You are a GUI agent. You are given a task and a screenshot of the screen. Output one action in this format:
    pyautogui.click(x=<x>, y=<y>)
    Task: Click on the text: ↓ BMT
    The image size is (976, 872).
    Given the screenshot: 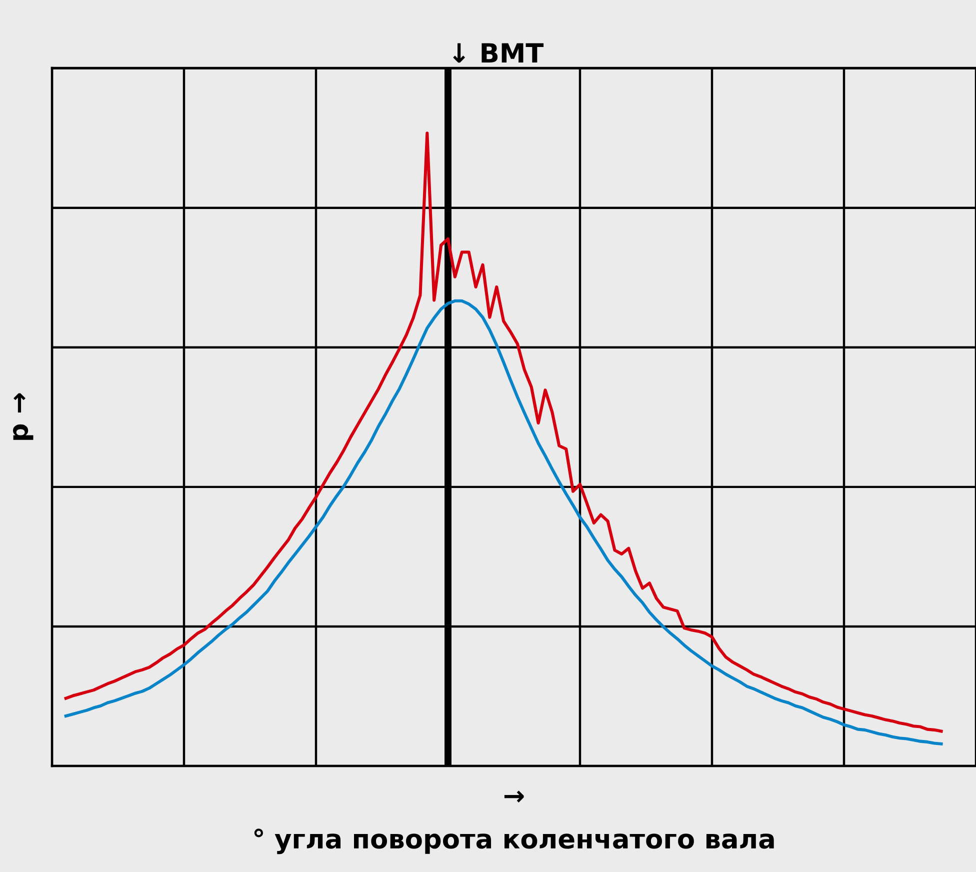 What is the action you would take?
    pyautogui.click(x=498, y=53)
    